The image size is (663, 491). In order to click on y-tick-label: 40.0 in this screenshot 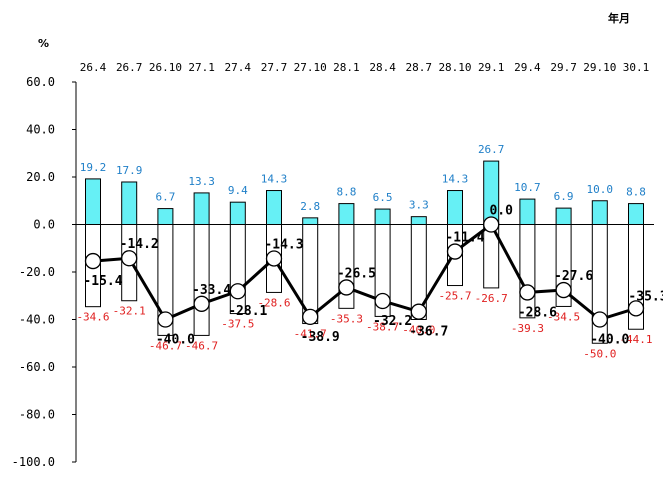, I will do `click(40, 130)`.